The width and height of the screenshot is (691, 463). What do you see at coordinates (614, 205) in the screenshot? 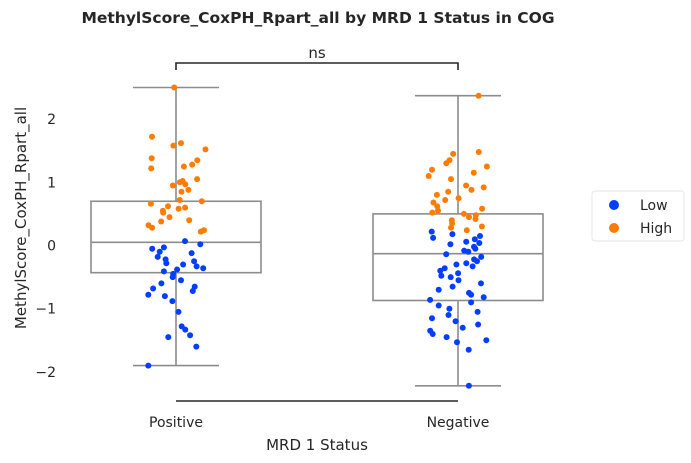
I see `legend-marker-low` at bounding box center [614, 205].